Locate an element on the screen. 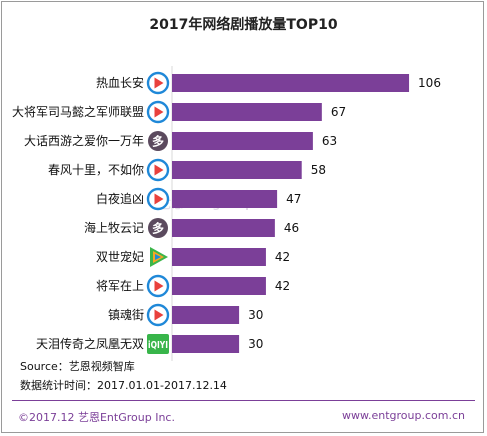 The width and height of the screenshot is (487, 436). category-label: 大话西游之爱你一万年 is located at coordinates (83, 141).